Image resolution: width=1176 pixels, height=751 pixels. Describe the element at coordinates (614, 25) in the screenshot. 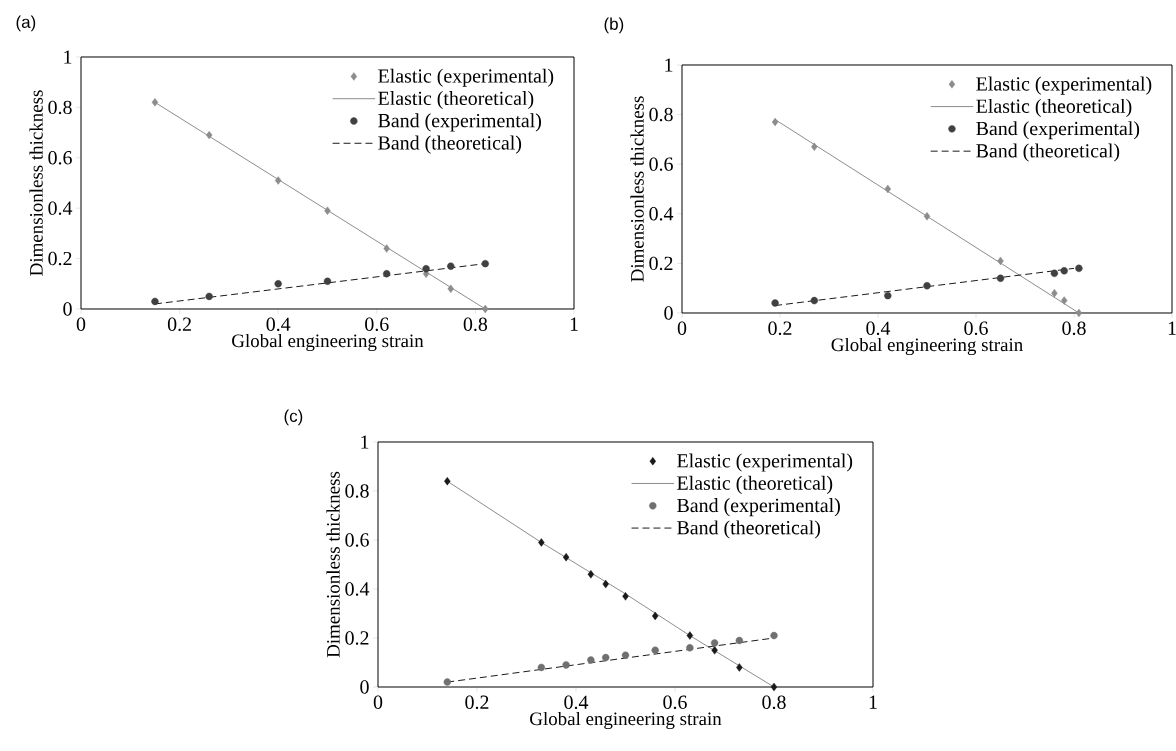

I see `chart-title: (b)` at that location.